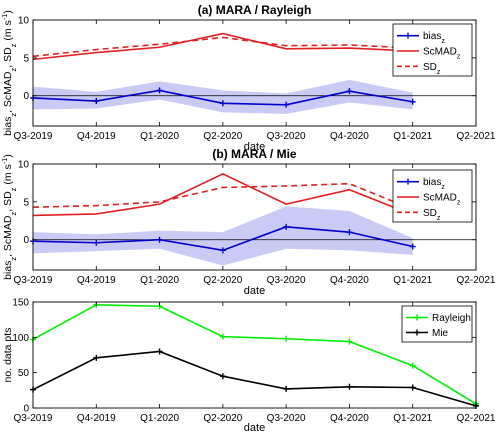 The height and width of the screenshot is (440, 500). Describe the element at coordinates (255, 10) in the screenshot. I see `chart-title: (a) MARA / Rayleigh` at that location.